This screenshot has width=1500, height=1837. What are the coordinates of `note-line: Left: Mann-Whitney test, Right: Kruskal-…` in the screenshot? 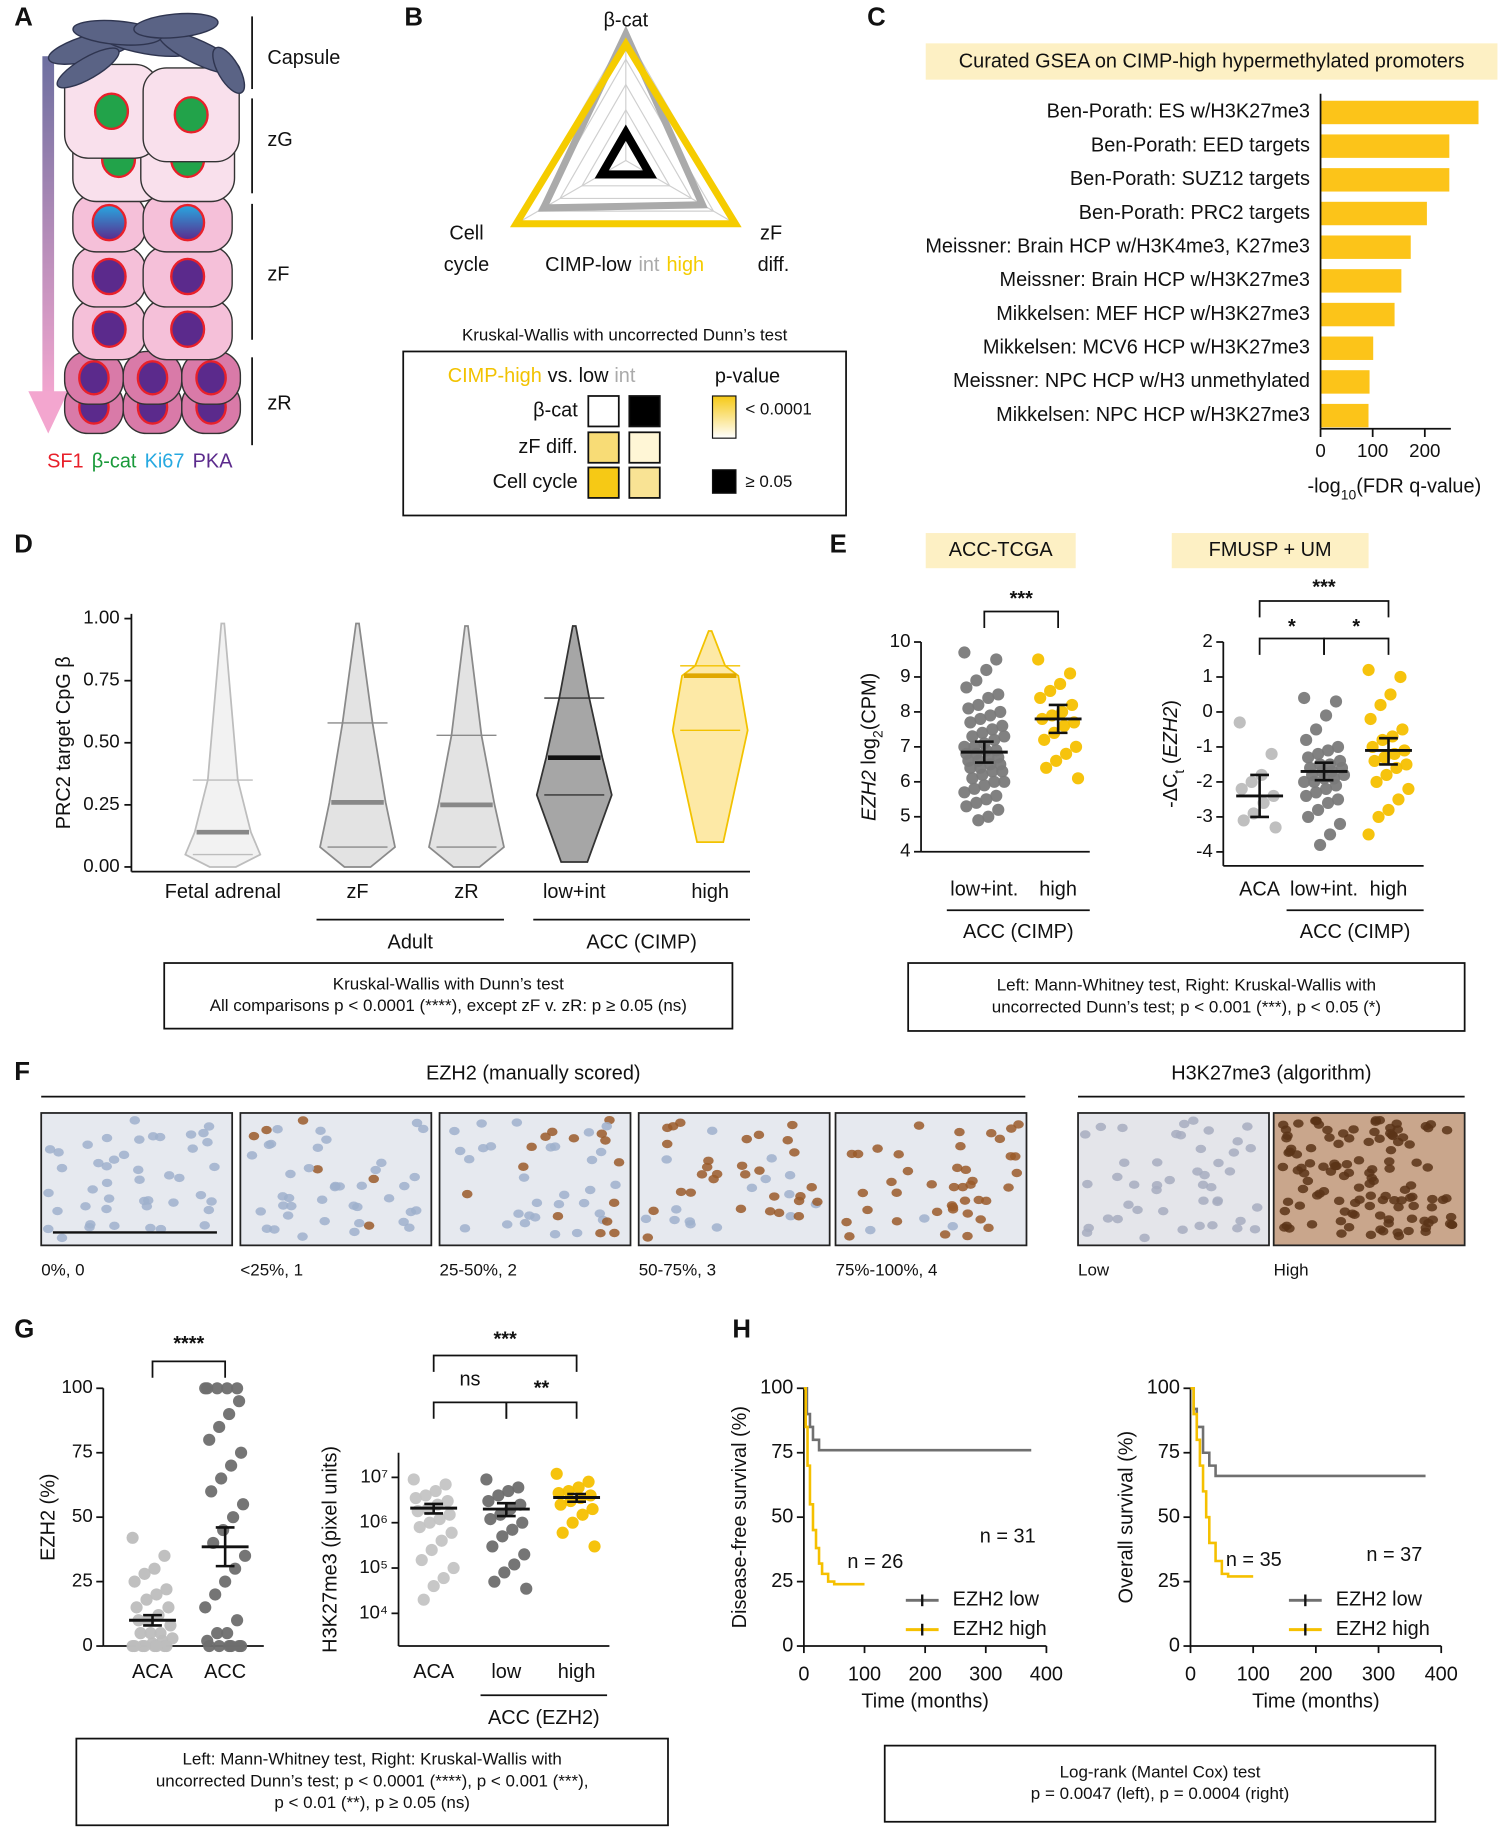 It's located at (1186, 985).